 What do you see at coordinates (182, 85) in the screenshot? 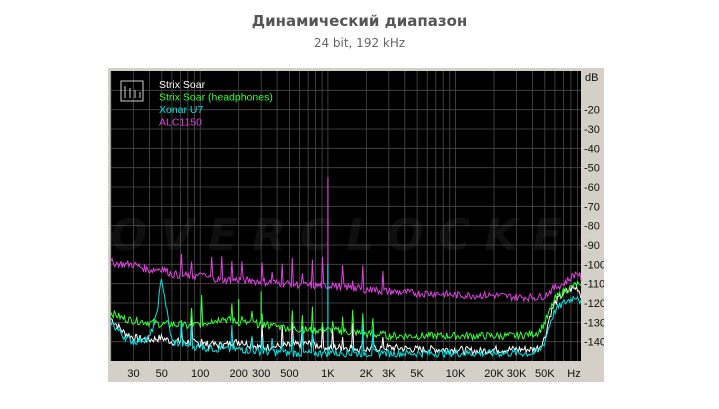
I see `legend-item-0: Strix Soar` at bounding box center [182, 85].